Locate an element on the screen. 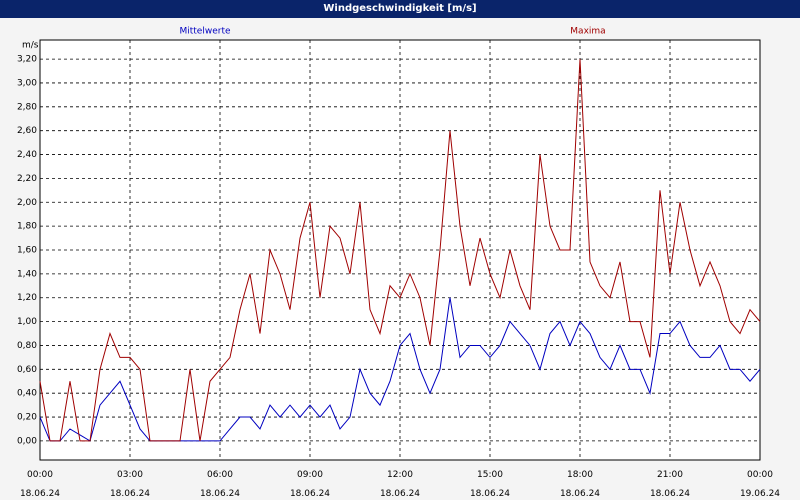 Image resolution: width=800 pixels, height=500 pixels. y-tick-label: 0,40 is located at coordinates (27, 394).